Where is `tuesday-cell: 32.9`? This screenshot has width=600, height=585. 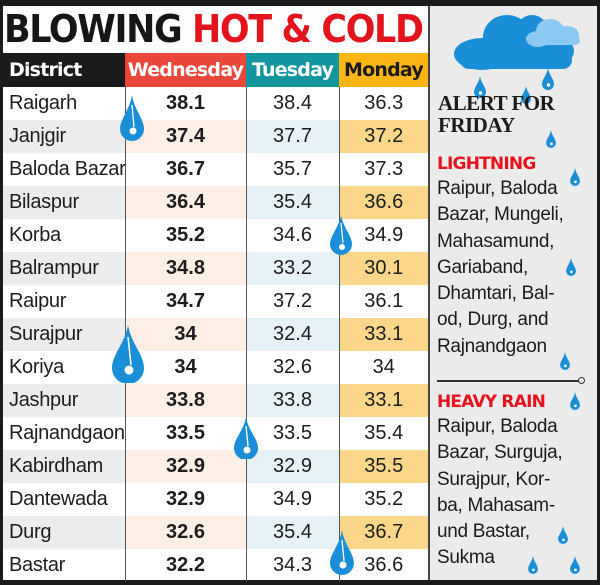 tuesday-cell: 32.9 is located at coordinates (292, 466).